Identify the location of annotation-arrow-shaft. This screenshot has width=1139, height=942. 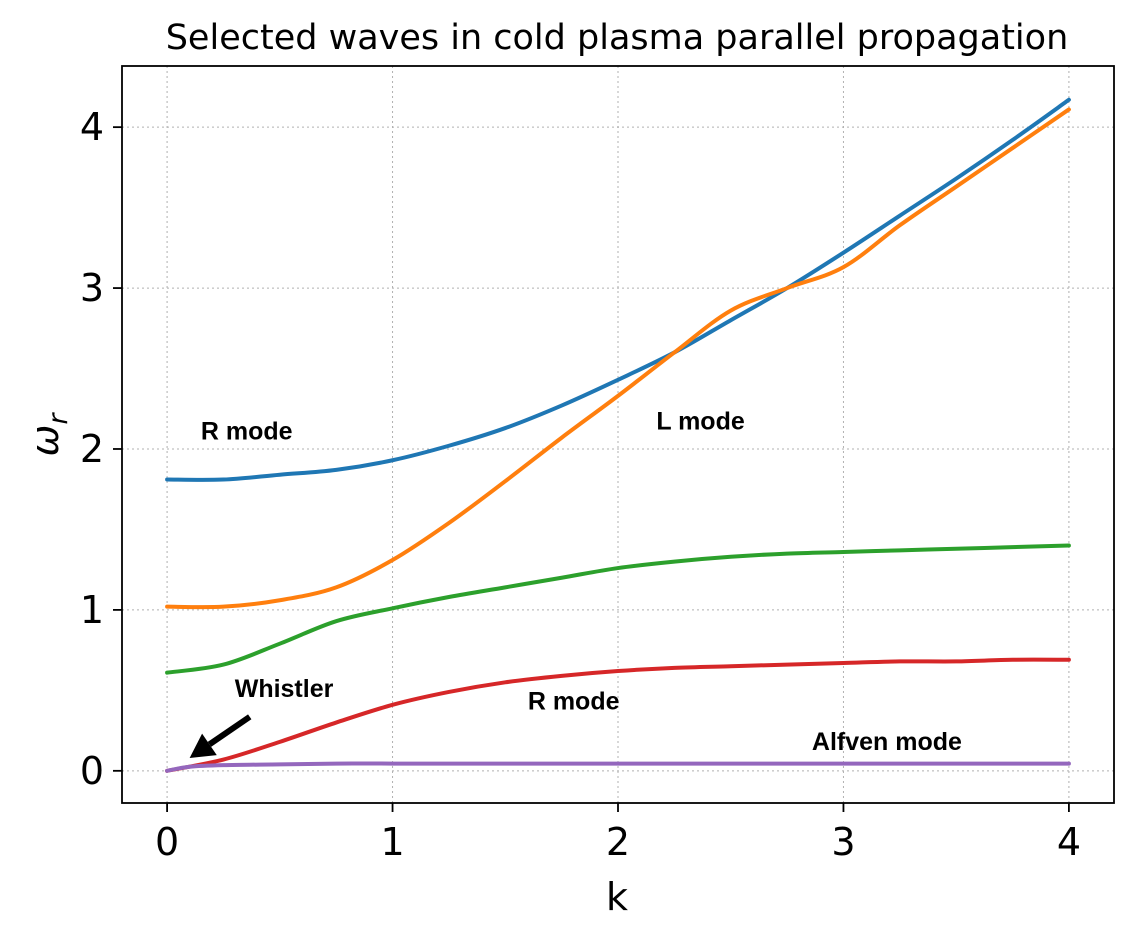
(229, 730).